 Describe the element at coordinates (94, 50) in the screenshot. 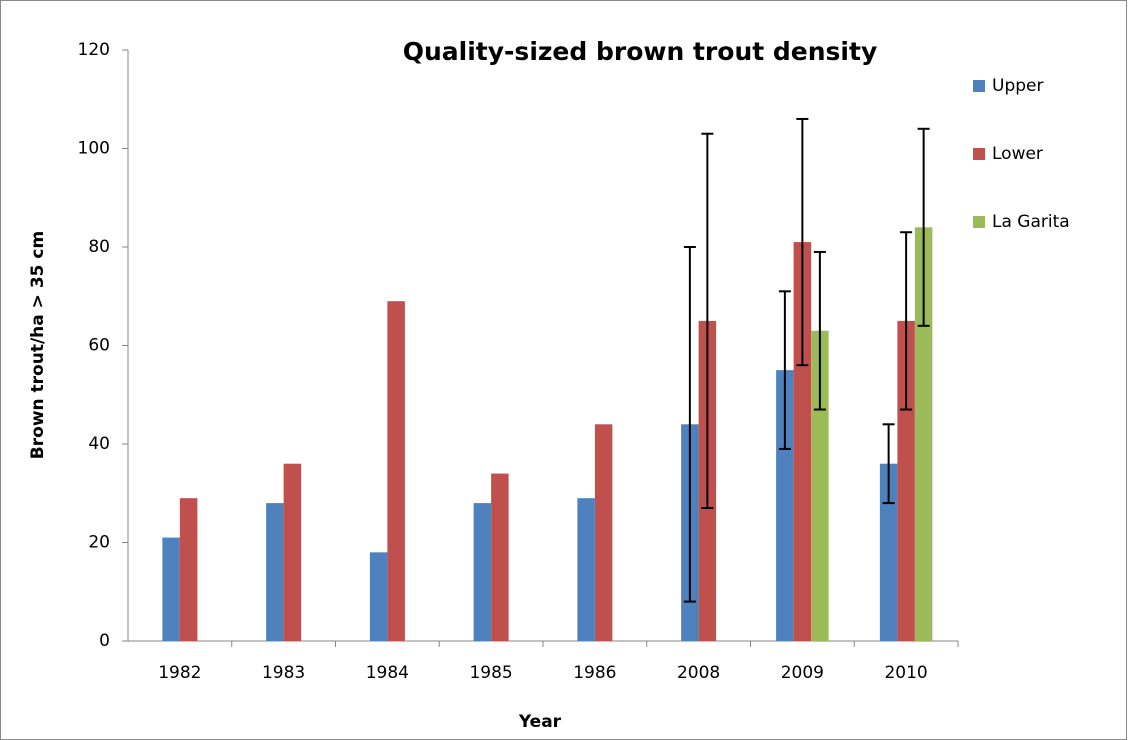

I see `y-tick-label: 120` at that location.